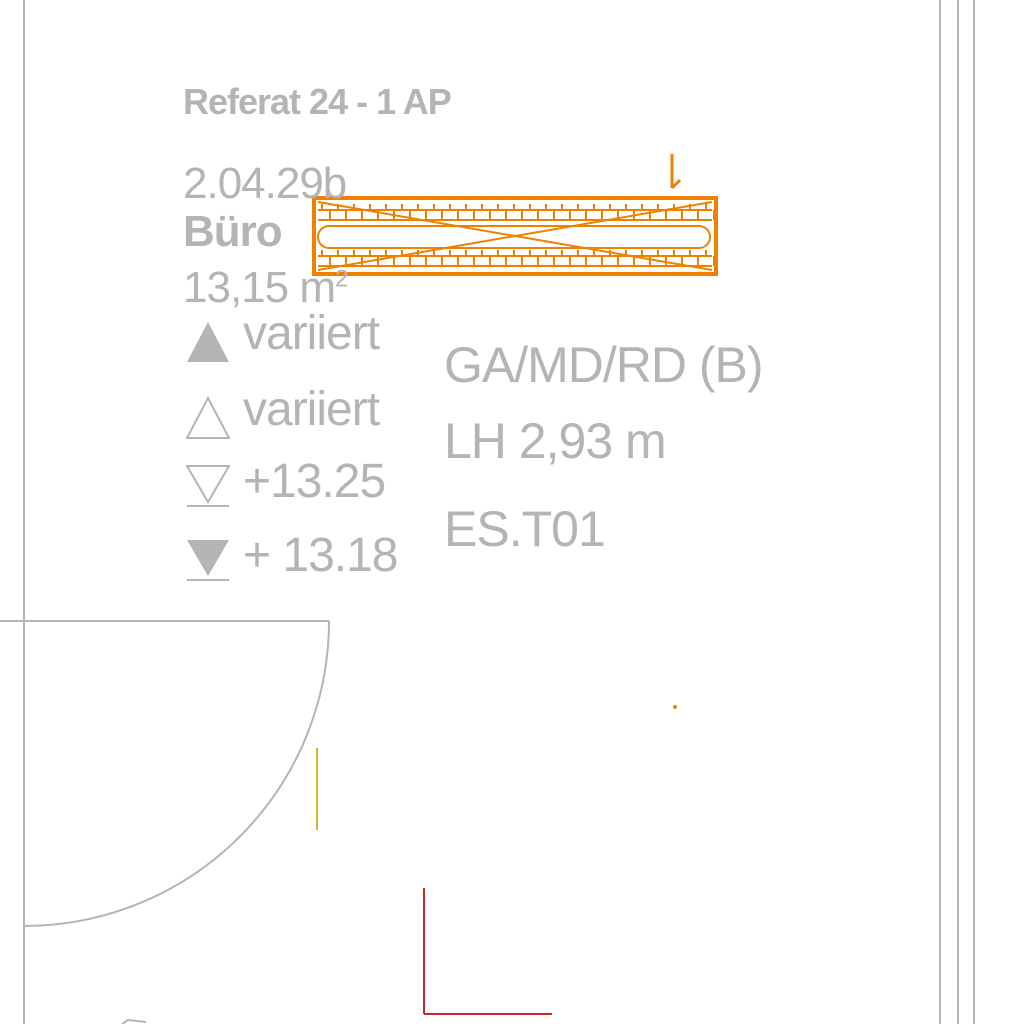  I want to click on red-corner-line, so click(487, 951).